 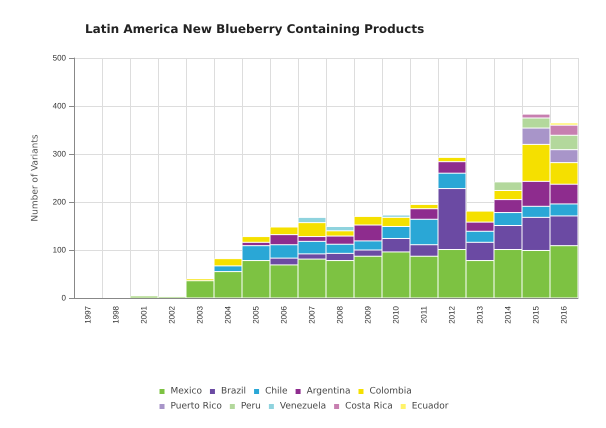 I want to click on y-axis-title: Number of Variants, so click(x=35, y=178).